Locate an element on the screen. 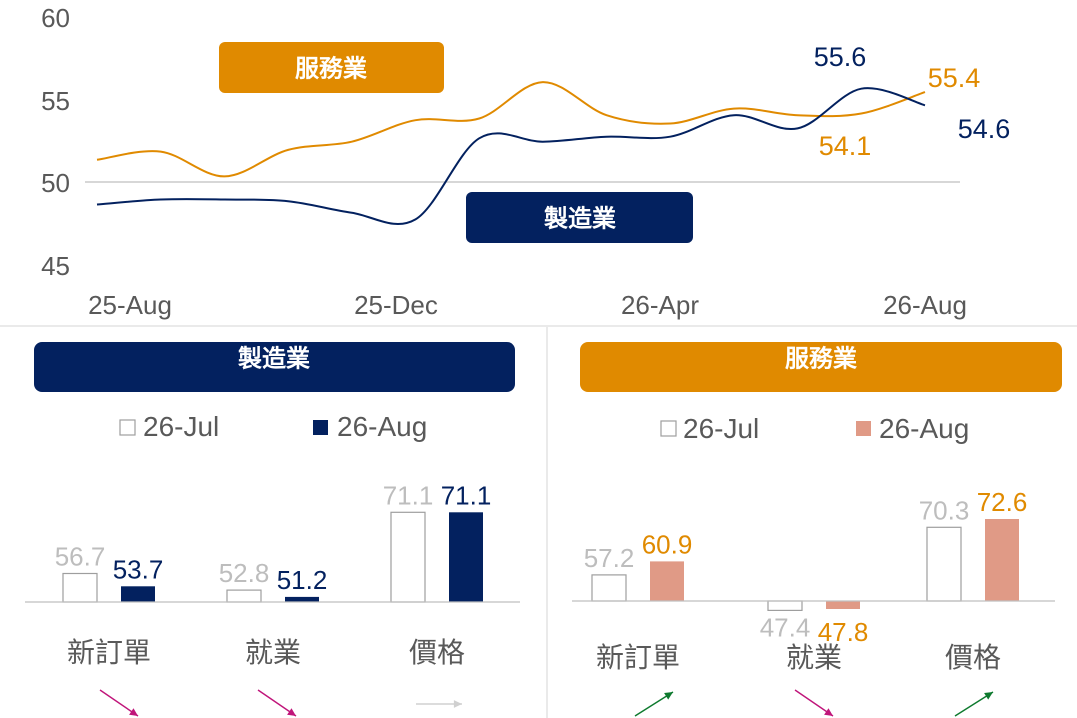 The width and height of the screenshot is (1077, 718). bar-value-label: 70.3 is located at coordinates (944, 510).